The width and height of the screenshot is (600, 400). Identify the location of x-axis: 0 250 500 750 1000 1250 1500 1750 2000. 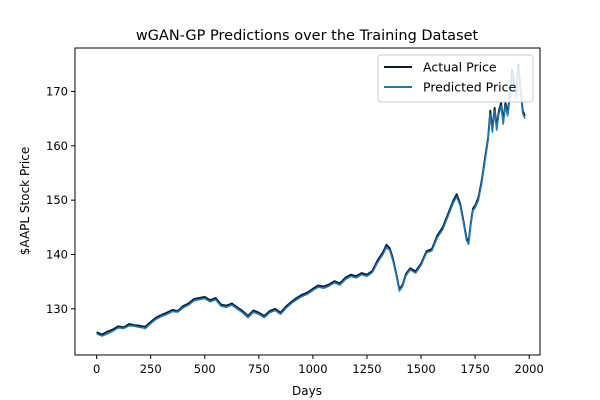
(318, 365).